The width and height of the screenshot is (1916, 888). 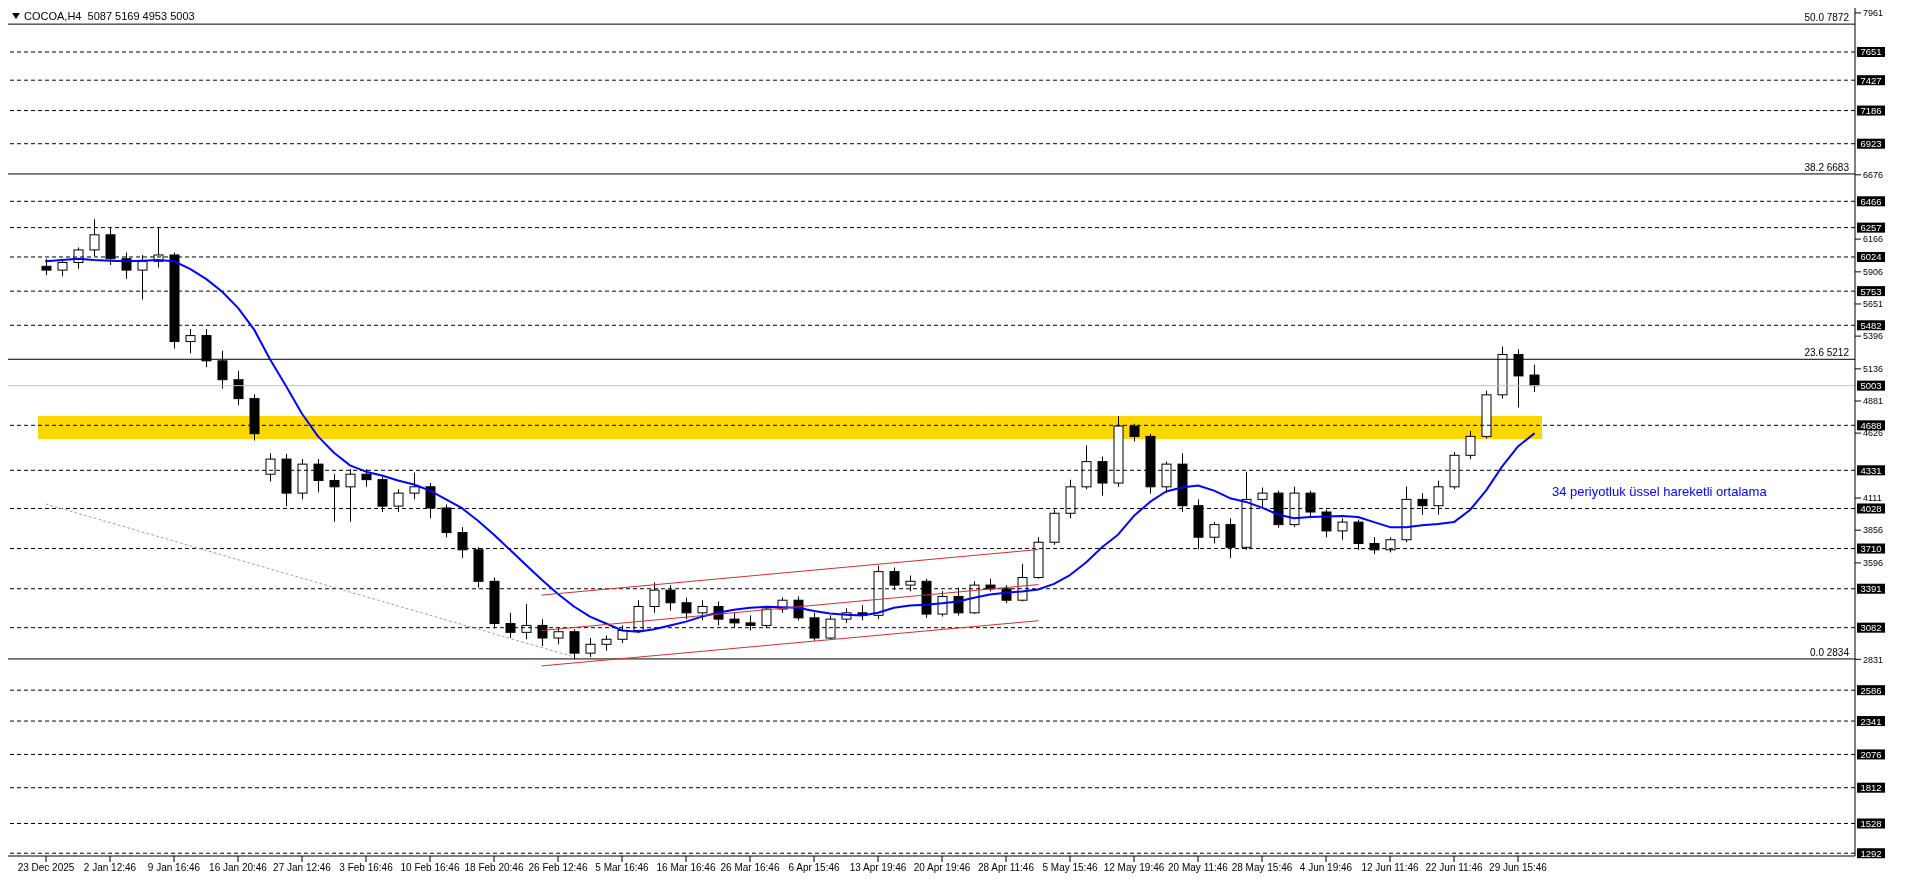 I want to click on x-tick-label: 23 Dec 2025, so click(x=46, y=868).